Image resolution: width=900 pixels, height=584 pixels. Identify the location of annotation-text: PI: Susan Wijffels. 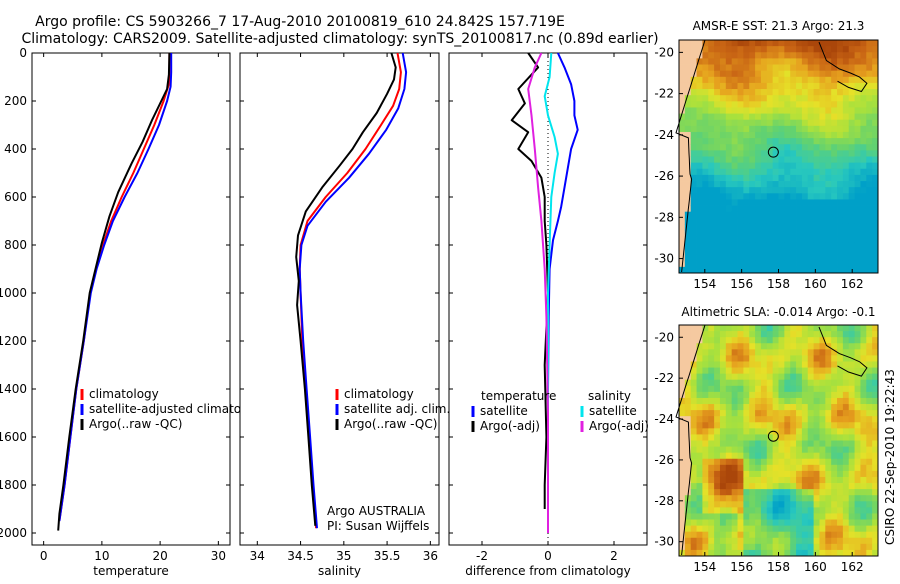
(378, 526).